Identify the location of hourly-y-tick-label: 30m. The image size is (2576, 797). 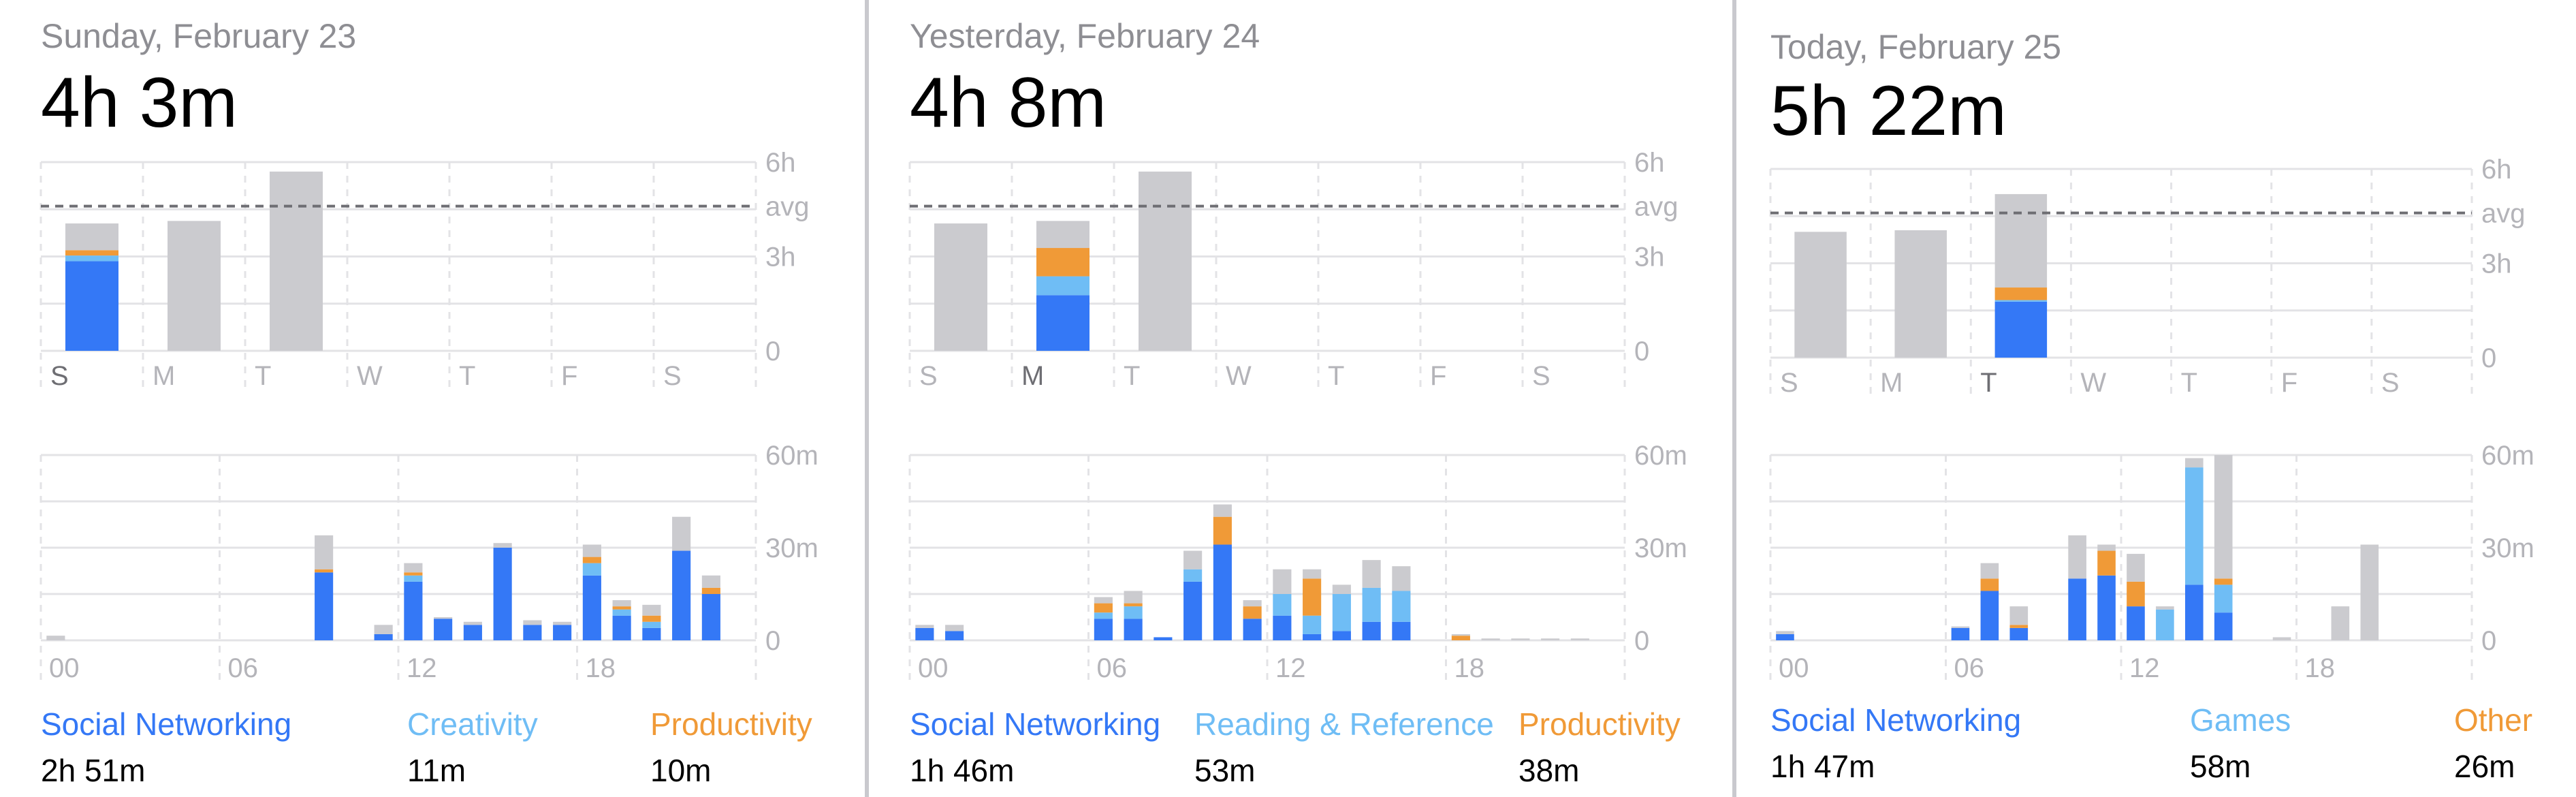
(791, 548).